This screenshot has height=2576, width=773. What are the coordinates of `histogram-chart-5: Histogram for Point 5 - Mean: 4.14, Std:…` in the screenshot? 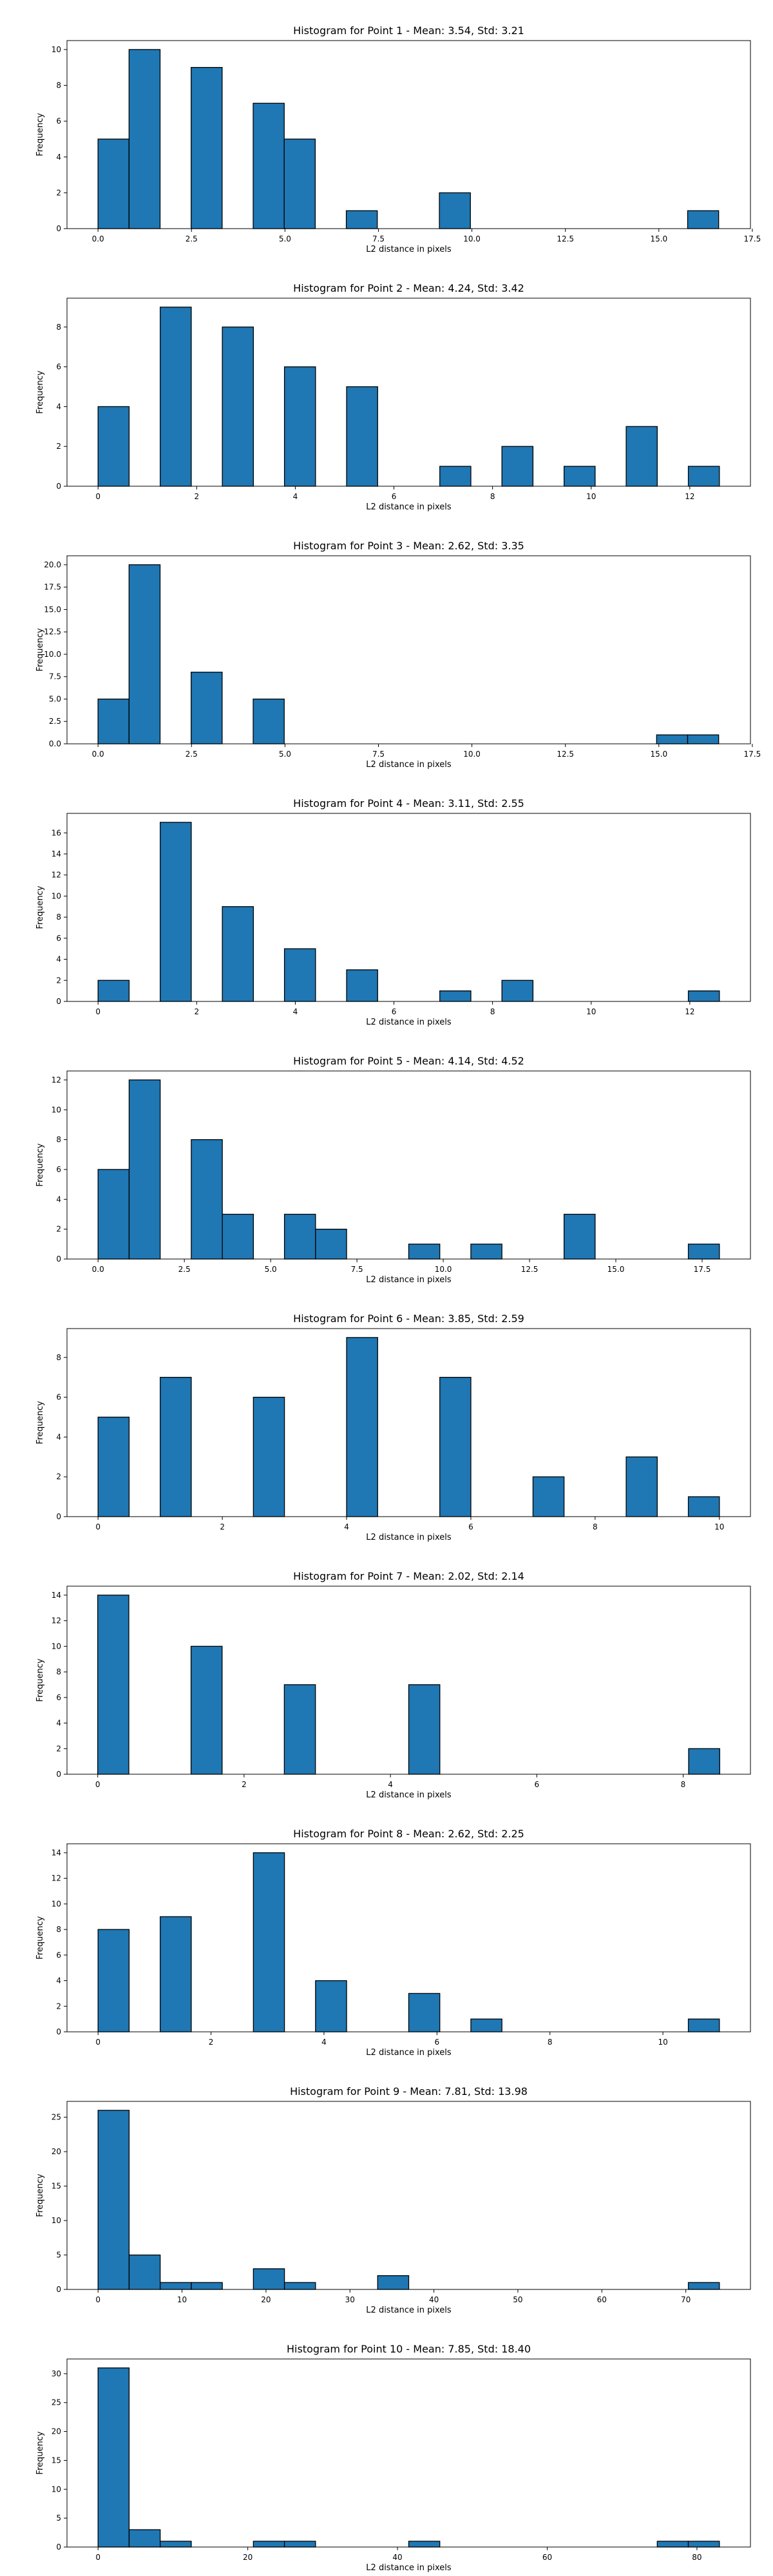 It's located at (393, 1170).